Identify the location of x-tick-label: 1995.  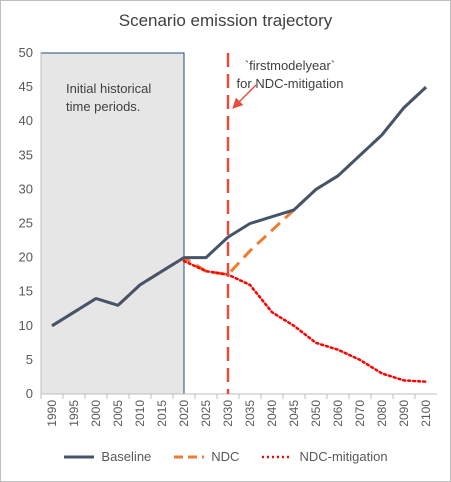
(74, 413).